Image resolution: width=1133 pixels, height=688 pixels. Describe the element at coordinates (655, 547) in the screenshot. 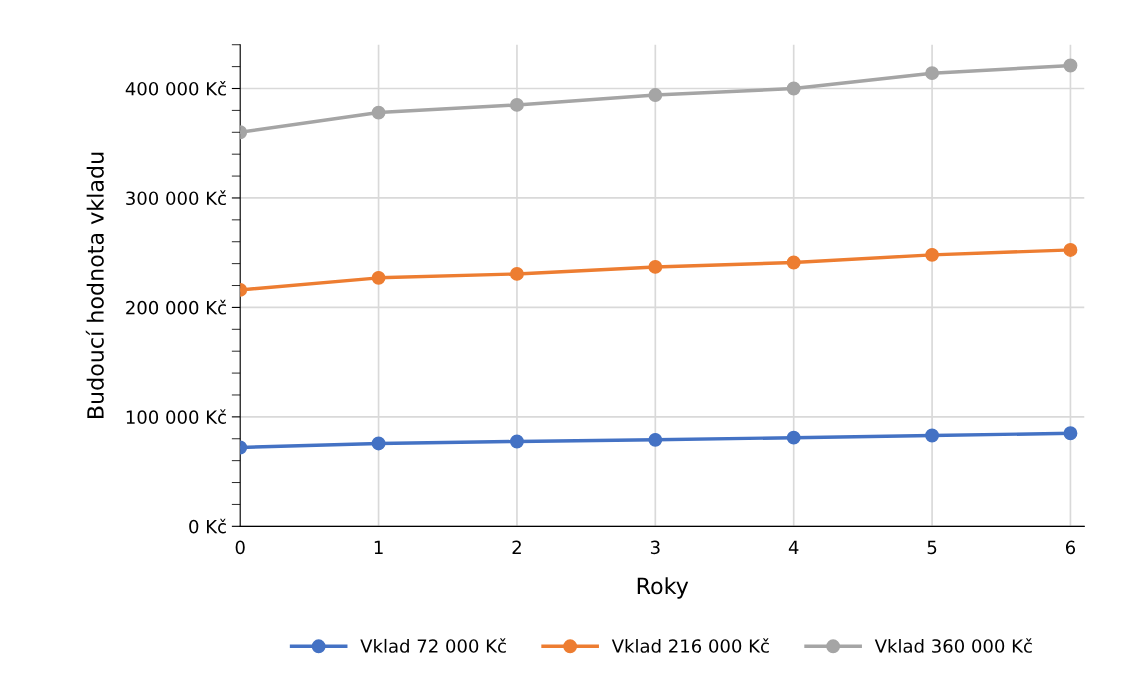

I see `x-tick-label: 3` at that location.